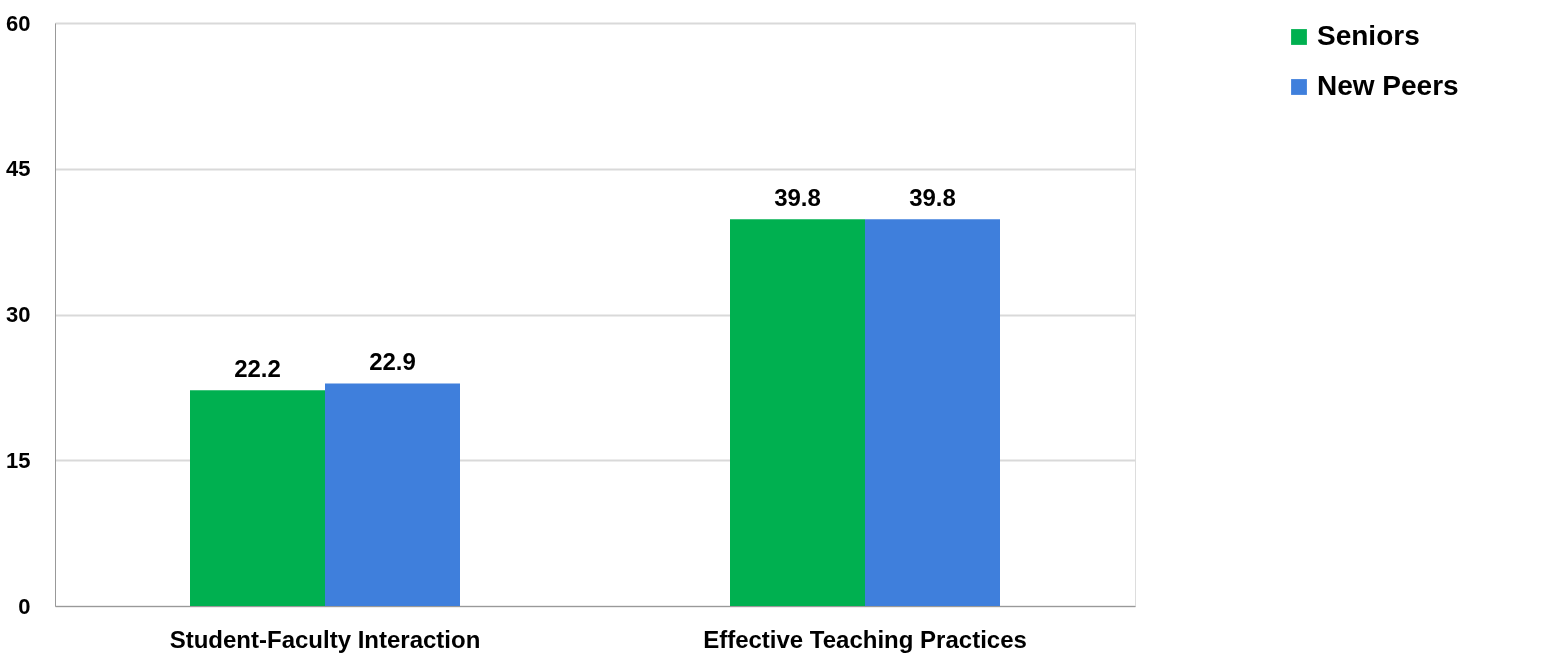  I want to click on y-tick-label: 0, so click(24, 606).